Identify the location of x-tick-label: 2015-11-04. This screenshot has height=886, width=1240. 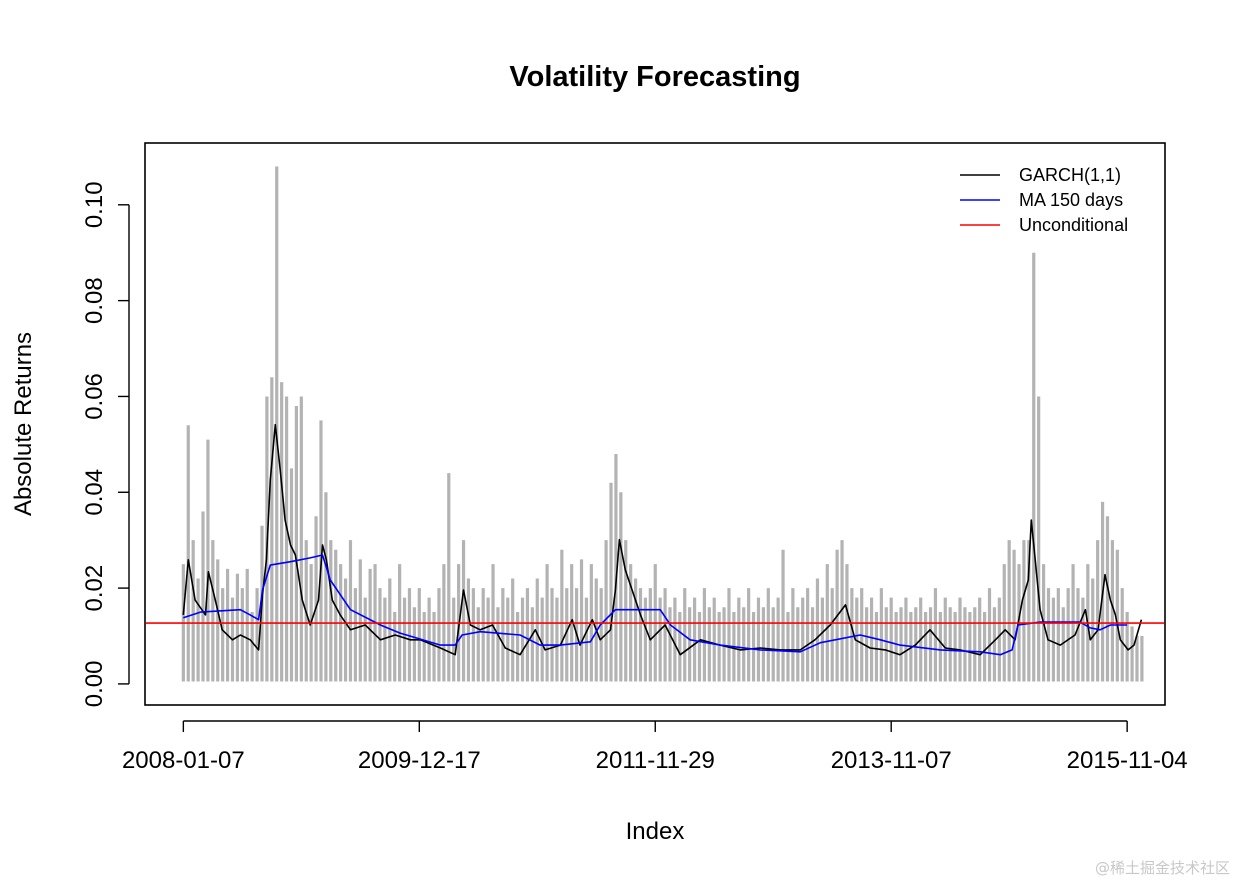
(1127, 760).